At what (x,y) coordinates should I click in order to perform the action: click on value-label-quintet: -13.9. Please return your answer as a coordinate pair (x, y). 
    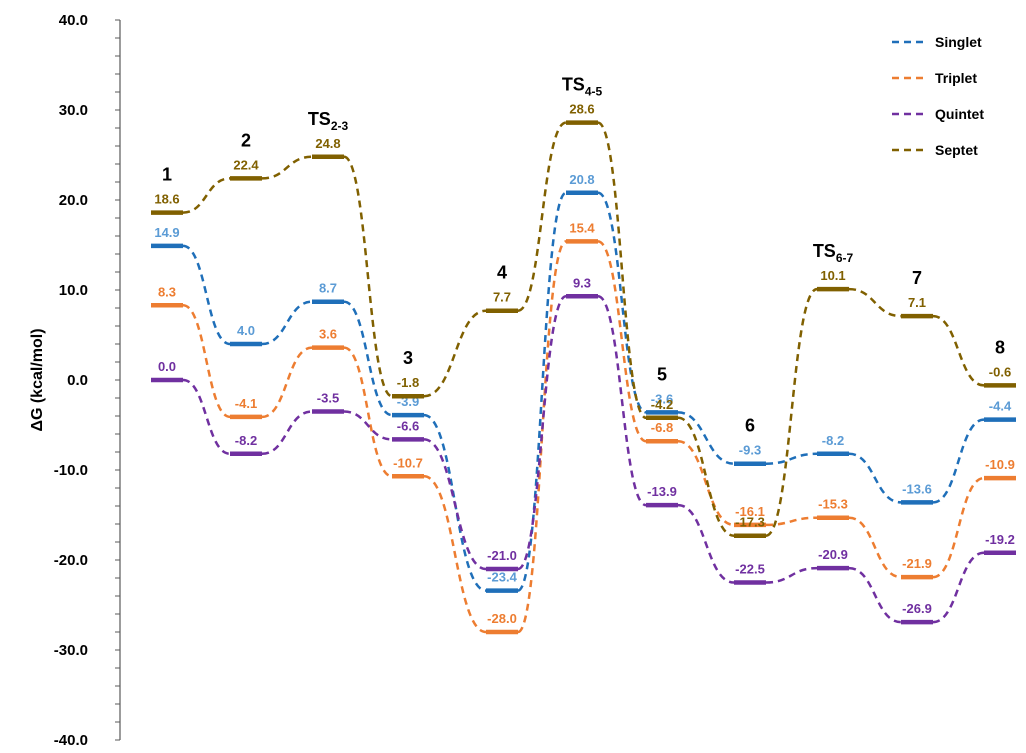
    Looking at the image, I should click on (662, 491).